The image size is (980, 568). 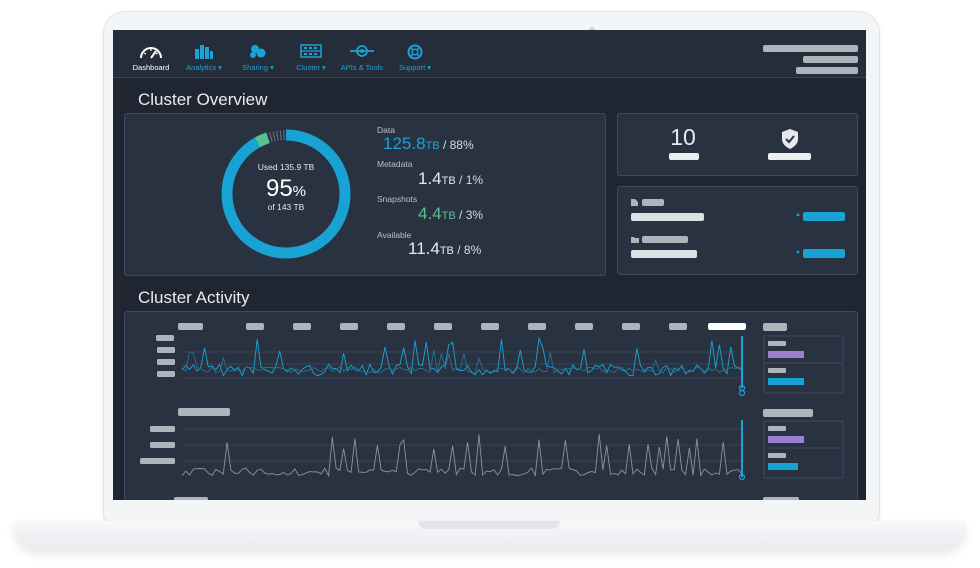 I want to click on donut-used-label: Used 135.9 TB, so click(x=286, y=167).